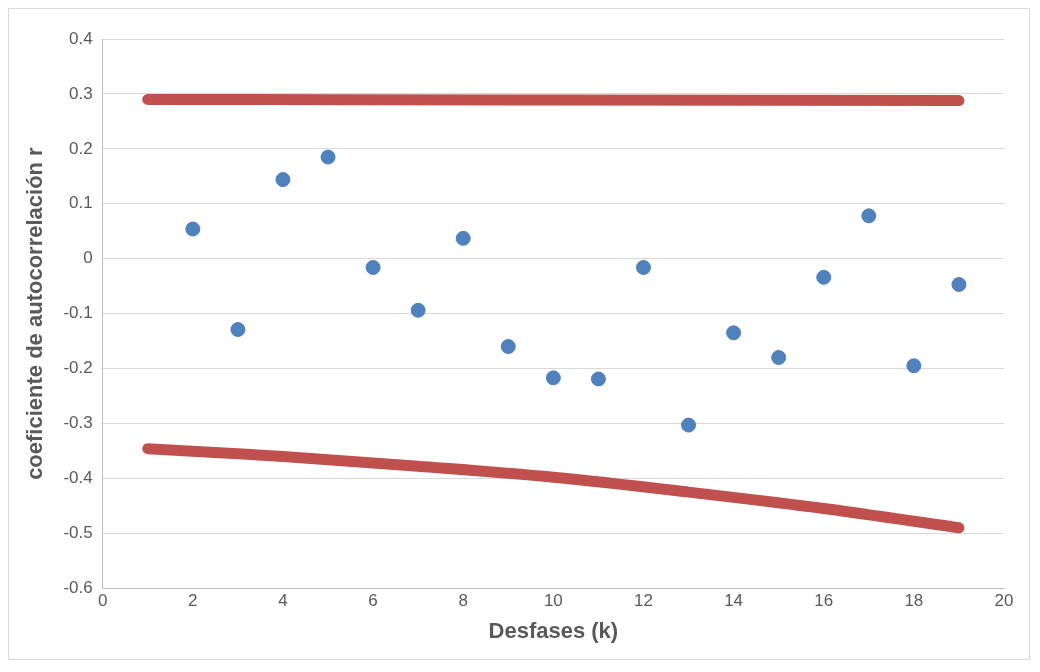 This screenshot has width=1040, height=672. What do you see at coordinates (88, 258) in the screenshot?
I see `y-tick-label: 0` at bounding box center [88, 258].